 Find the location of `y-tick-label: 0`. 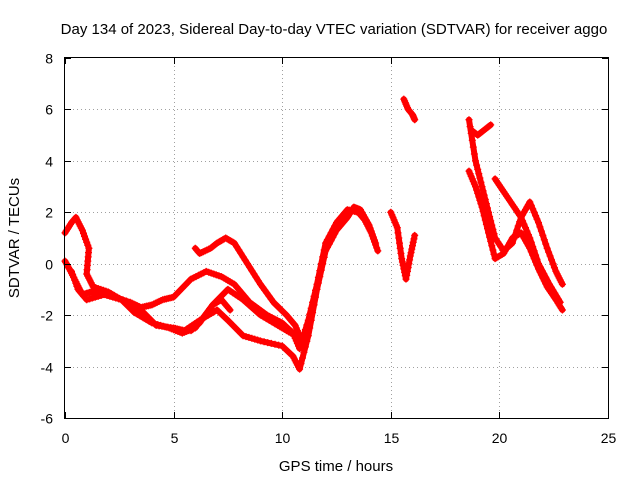

y-tick-label: 0 is located at coordinates (49, 265).